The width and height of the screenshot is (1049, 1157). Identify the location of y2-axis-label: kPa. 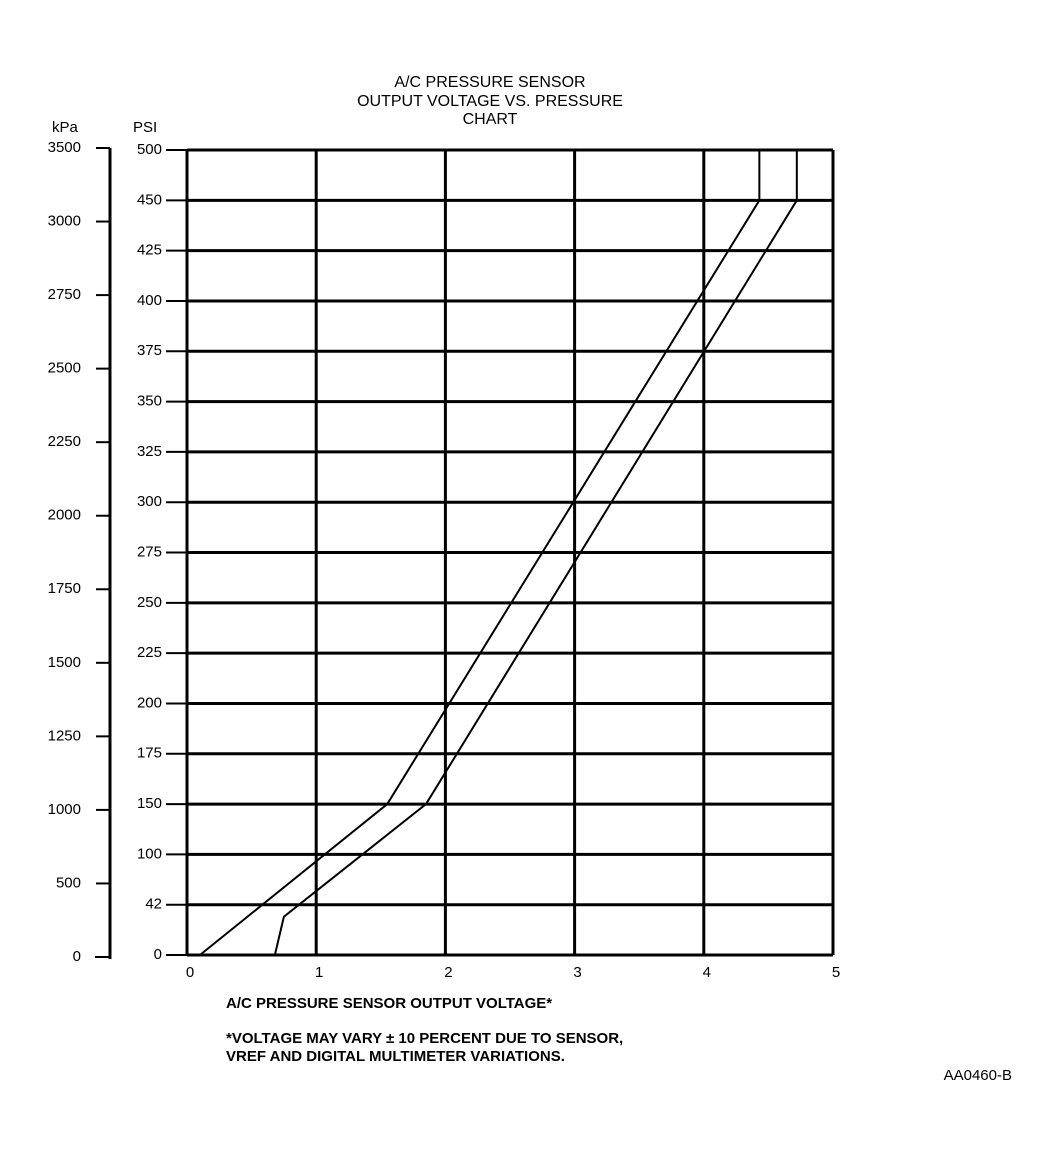
(65, 127).